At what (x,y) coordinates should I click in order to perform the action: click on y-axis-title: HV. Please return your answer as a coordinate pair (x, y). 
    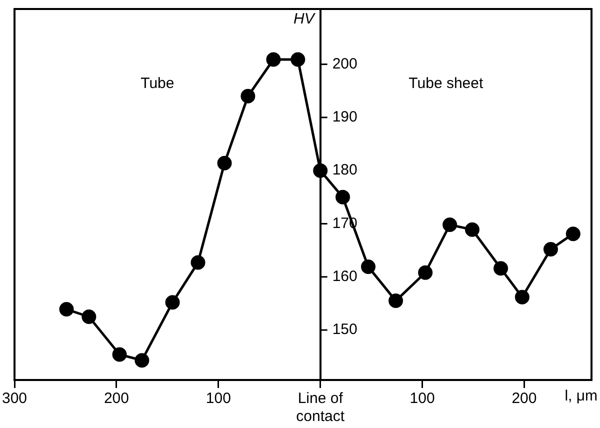
    Looking at the image, I should click on (304, 19).